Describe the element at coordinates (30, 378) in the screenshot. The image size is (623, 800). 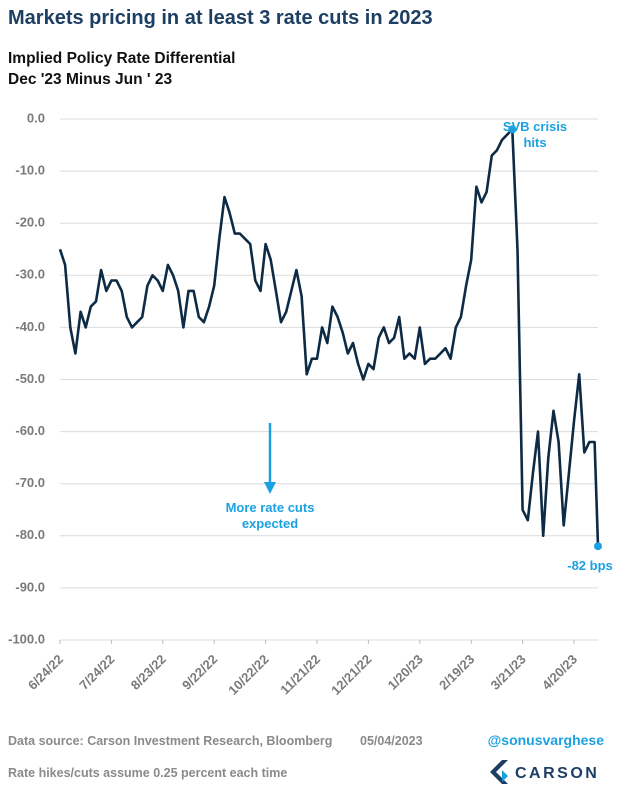
I see `y-tick-label: -50.0` at that location.